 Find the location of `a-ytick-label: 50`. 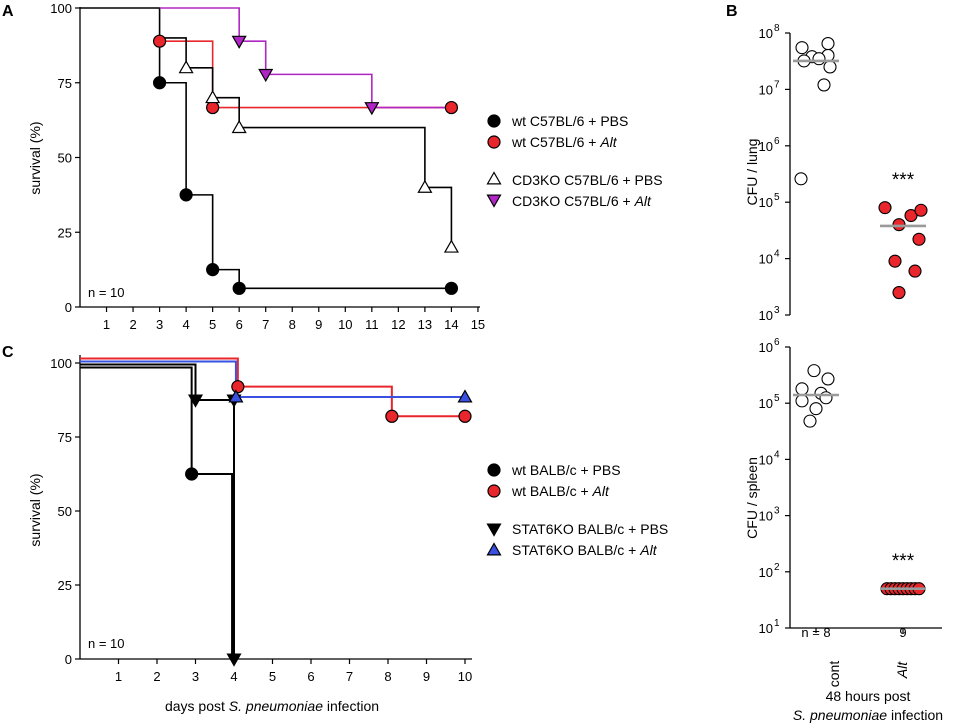

a-ytick-label: 50 is located at coordinates (65, 158).